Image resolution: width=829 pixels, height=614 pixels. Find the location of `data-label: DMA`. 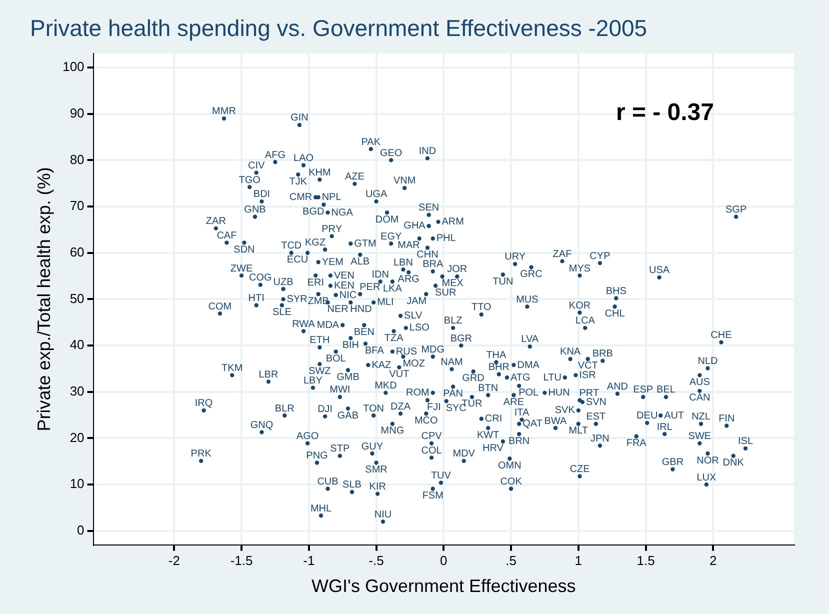

data-label: DMA is located at coordinates (528, 365).